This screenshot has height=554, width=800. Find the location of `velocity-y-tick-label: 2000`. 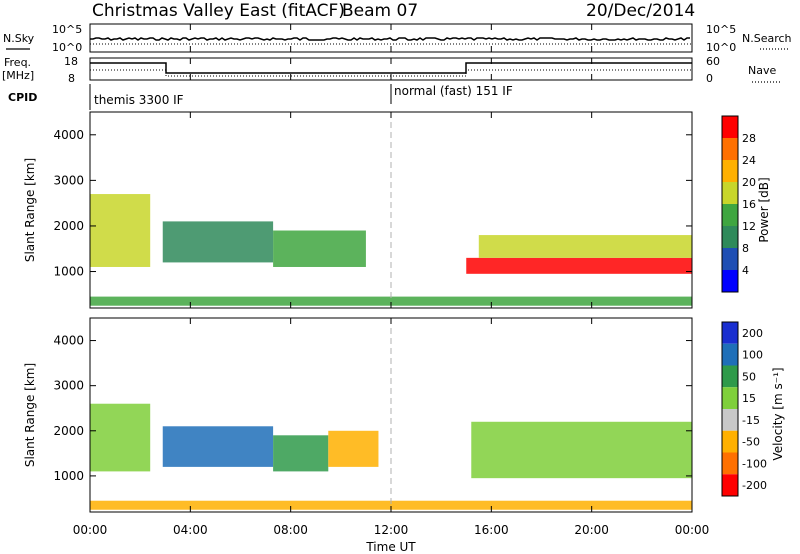

velocity-y-tick-label: 2000 is located at coordinates (68, 431).